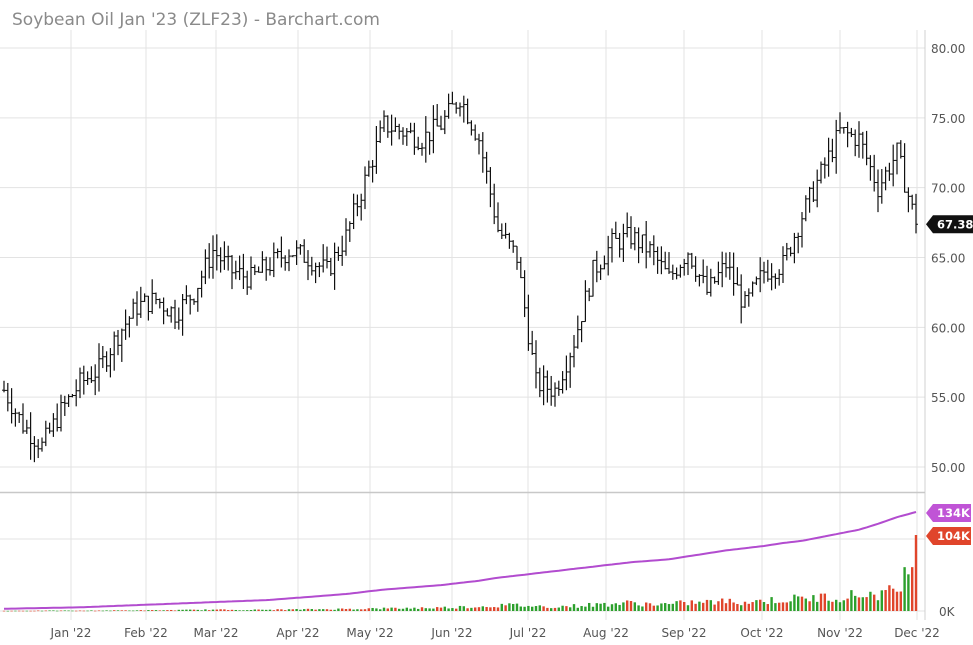 This screenshot has height=645, width=973. I want to click on date-tick-label: Jan '22, so click(71, 633).